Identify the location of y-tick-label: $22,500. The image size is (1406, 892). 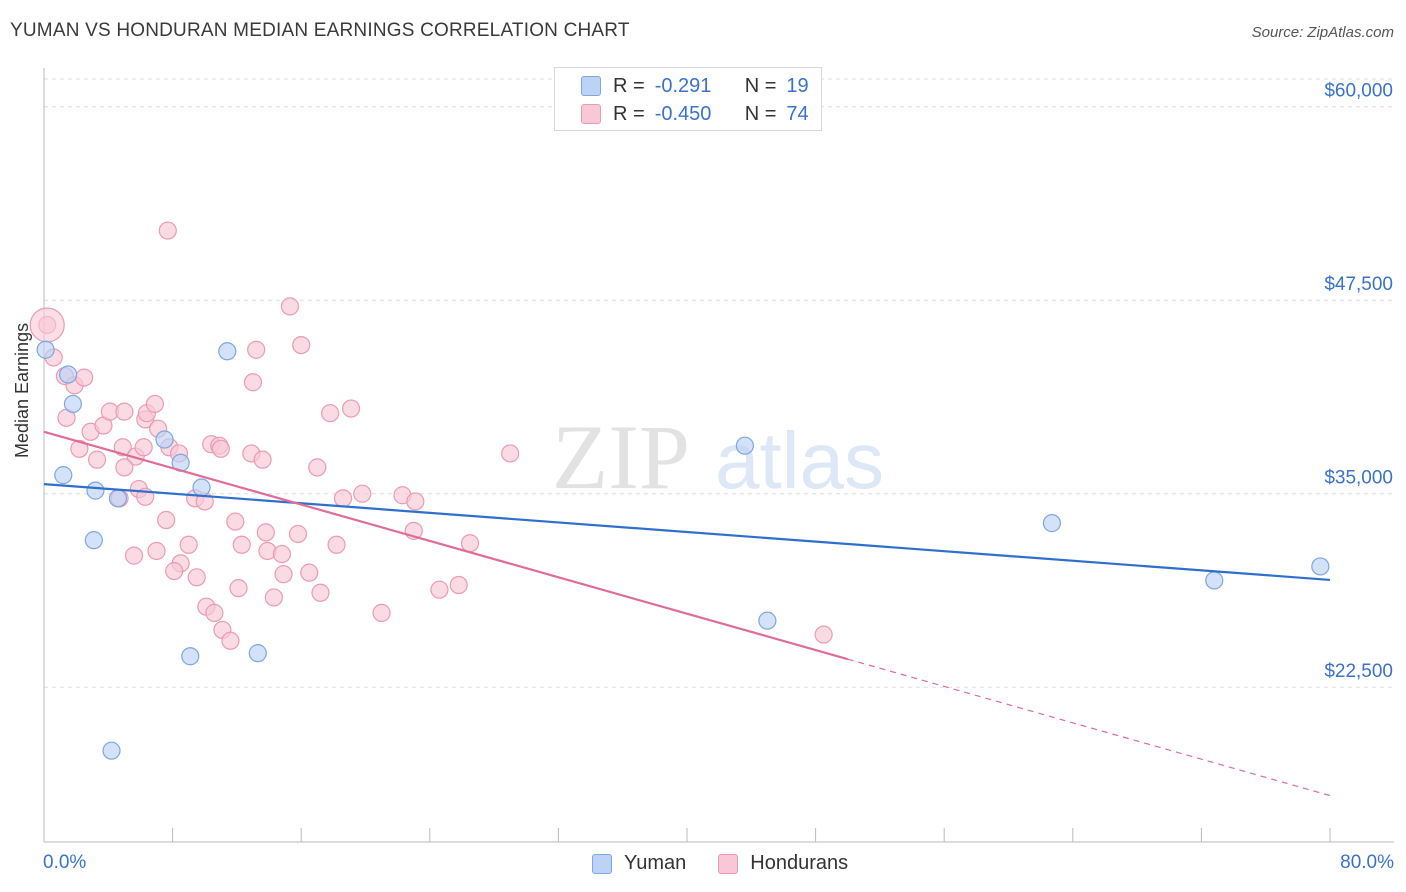
(1358, 671).